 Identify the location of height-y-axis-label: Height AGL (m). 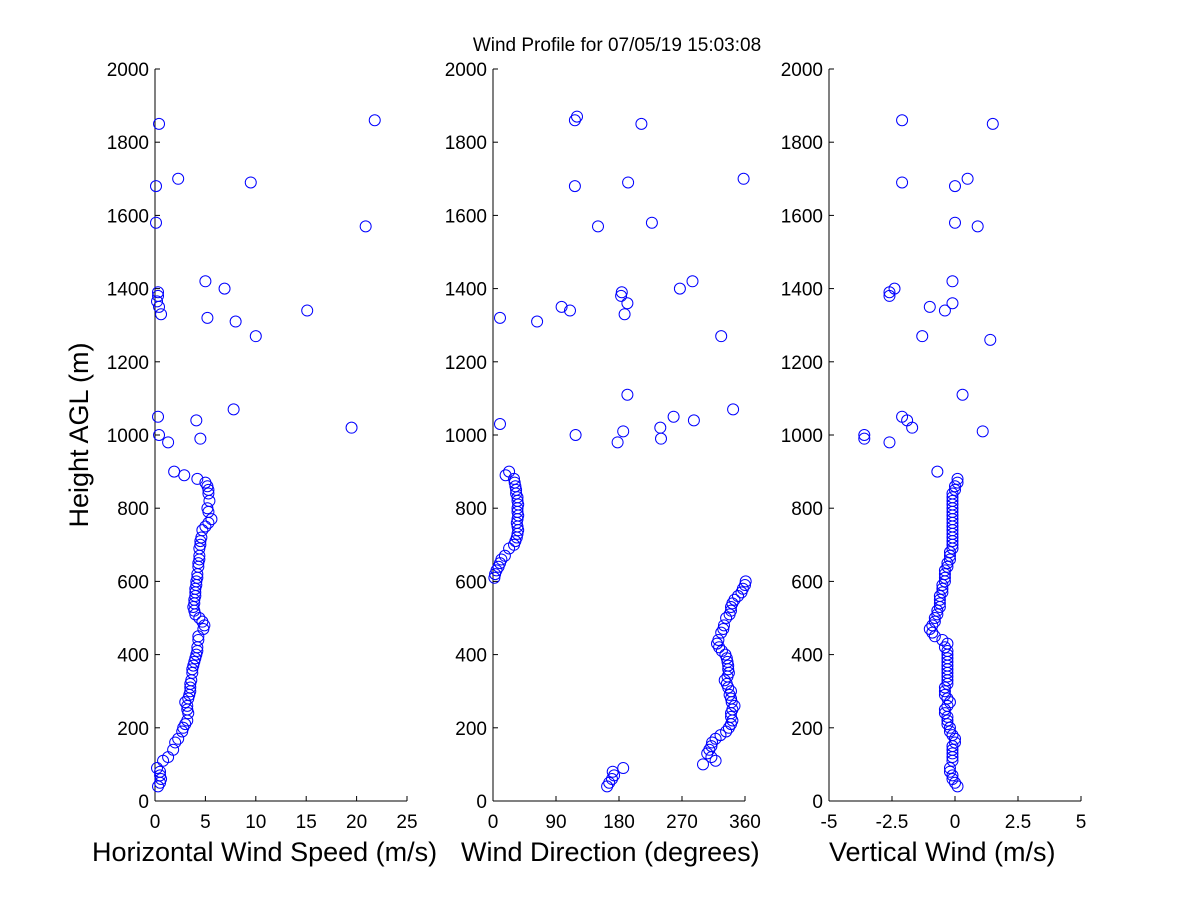
(79, 434).